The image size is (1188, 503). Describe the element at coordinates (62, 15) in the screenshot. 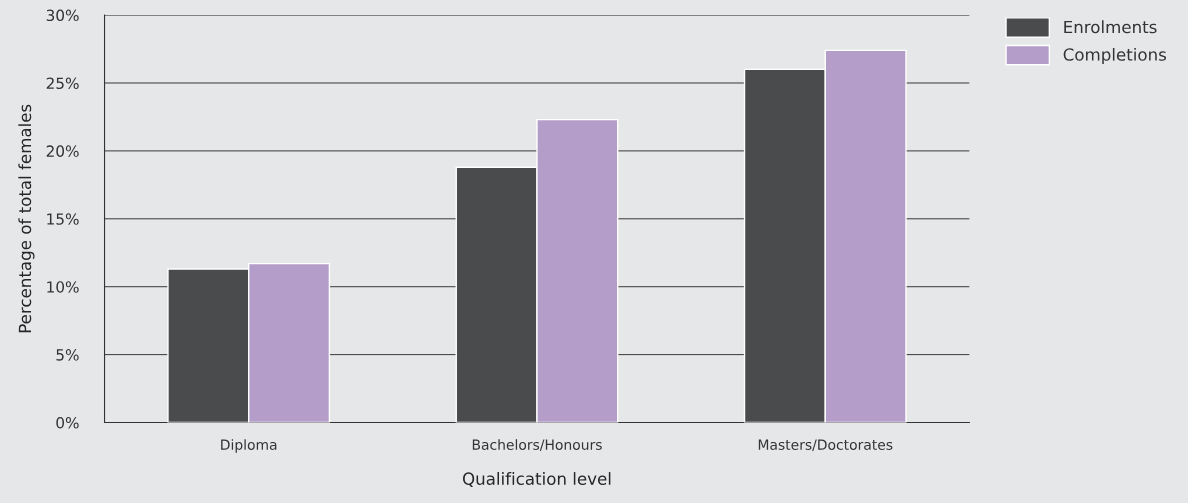

I see `y-tick-label: 30%` at that location.